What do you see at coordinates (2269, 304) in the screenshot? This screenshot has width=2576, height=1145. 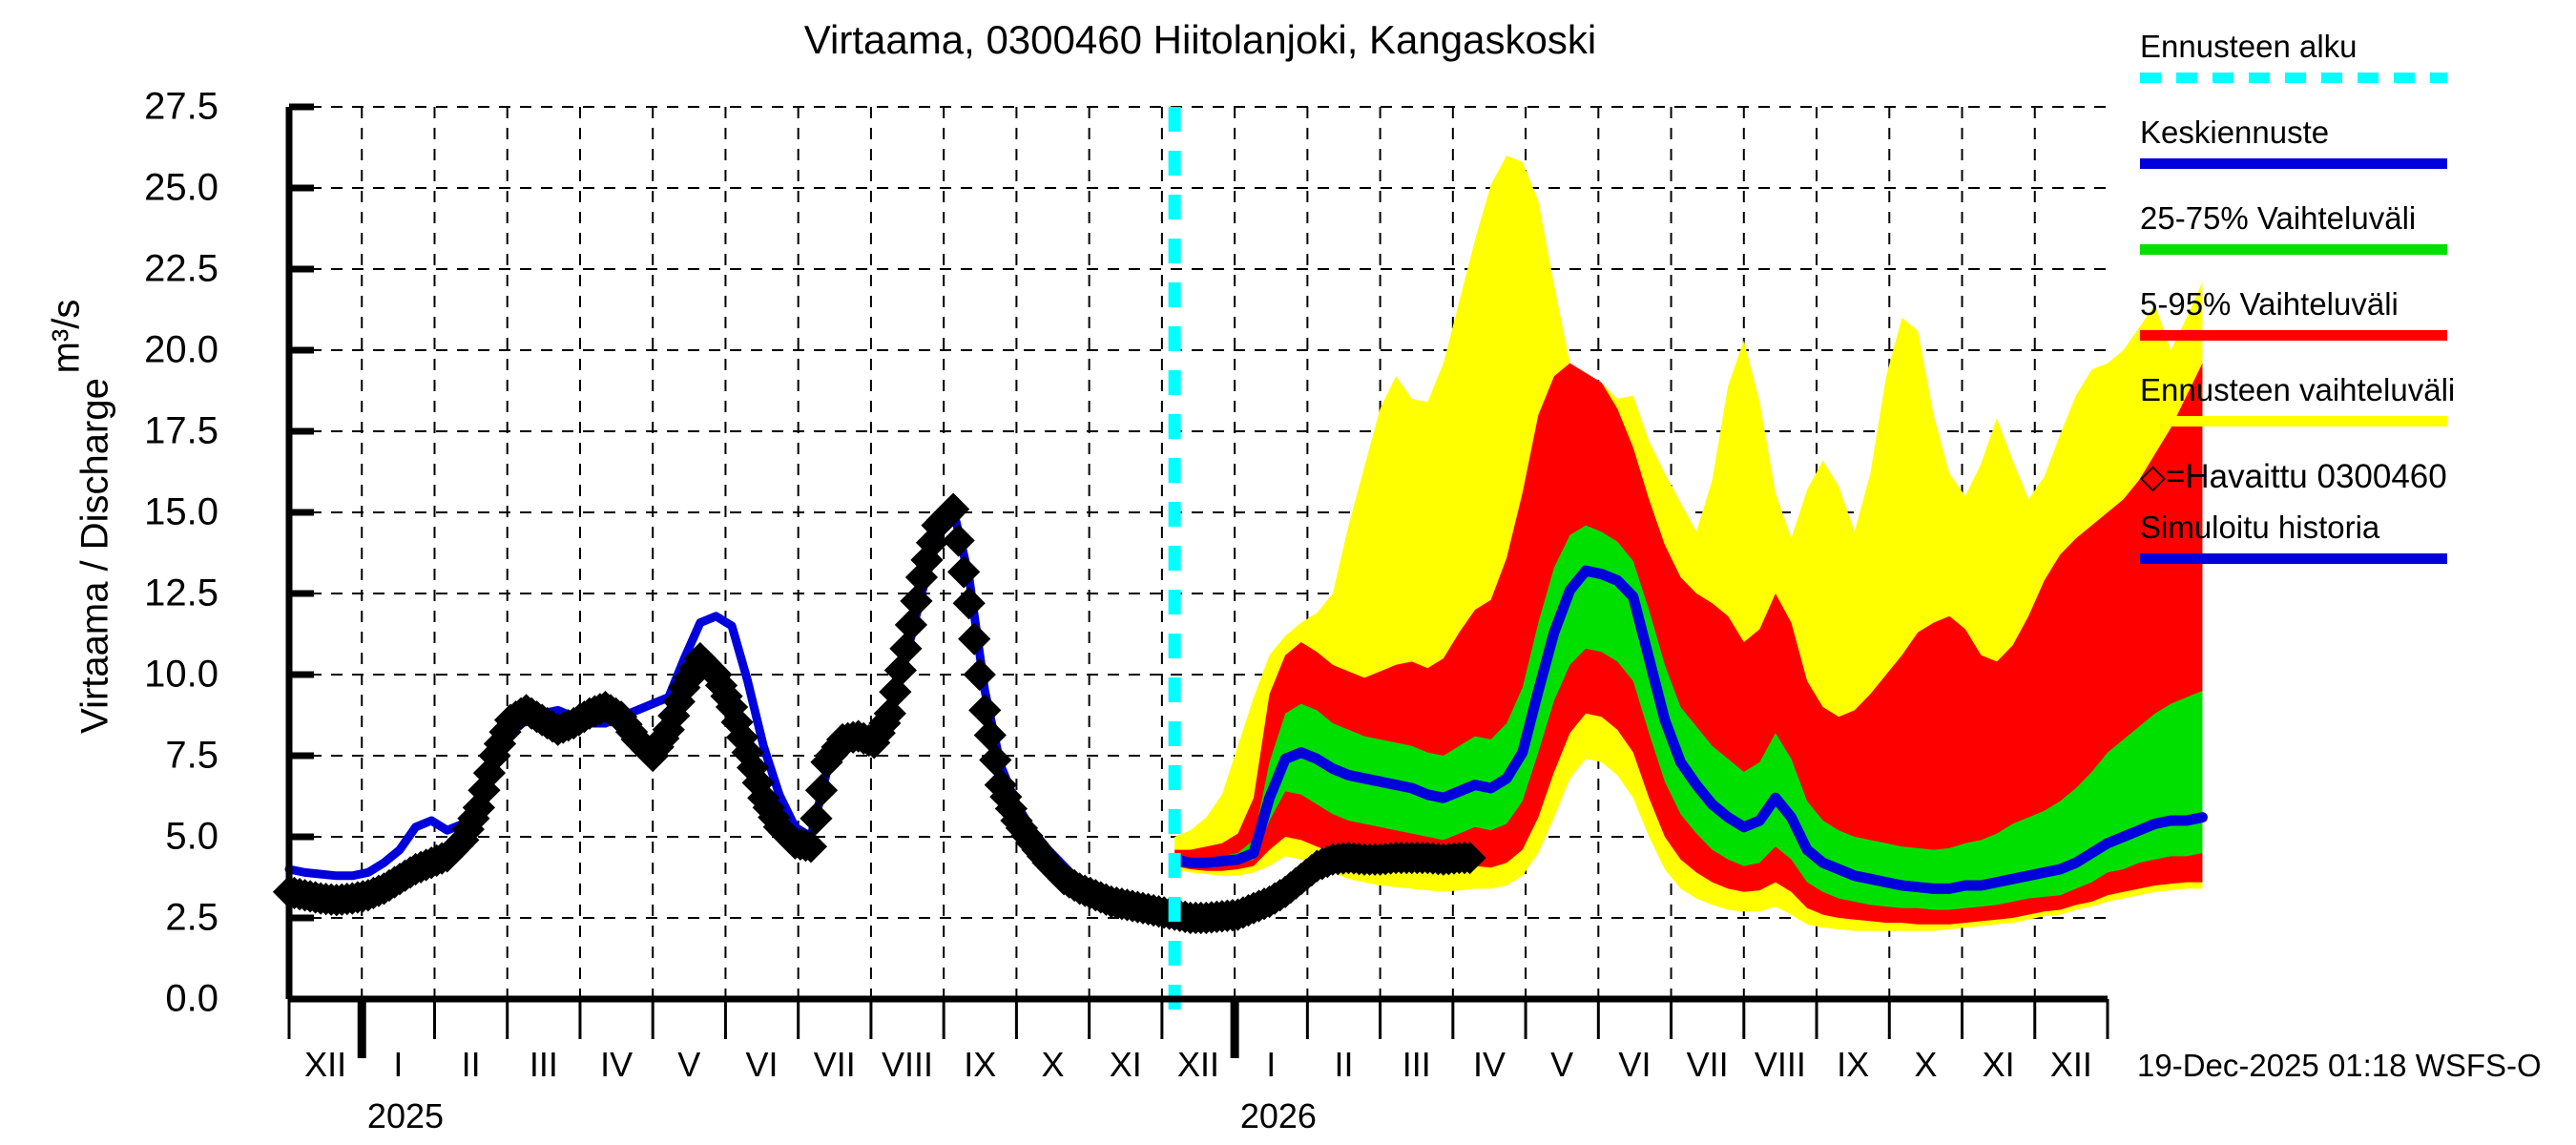 I see `legend-label-p5-p95-band: 5-95% Vaihteluväli` at bounding box center [2269, 304].